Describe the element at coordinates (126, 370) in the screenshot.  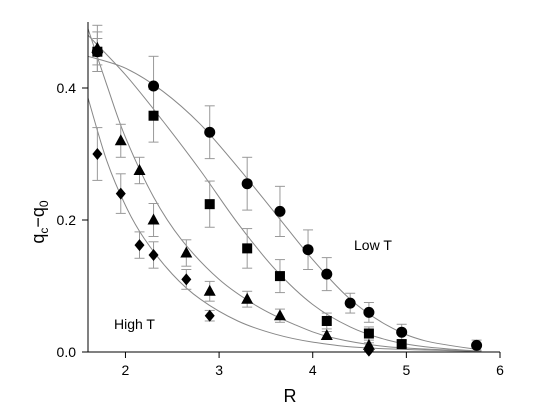
I see `x-tick-label: 2` at that location.